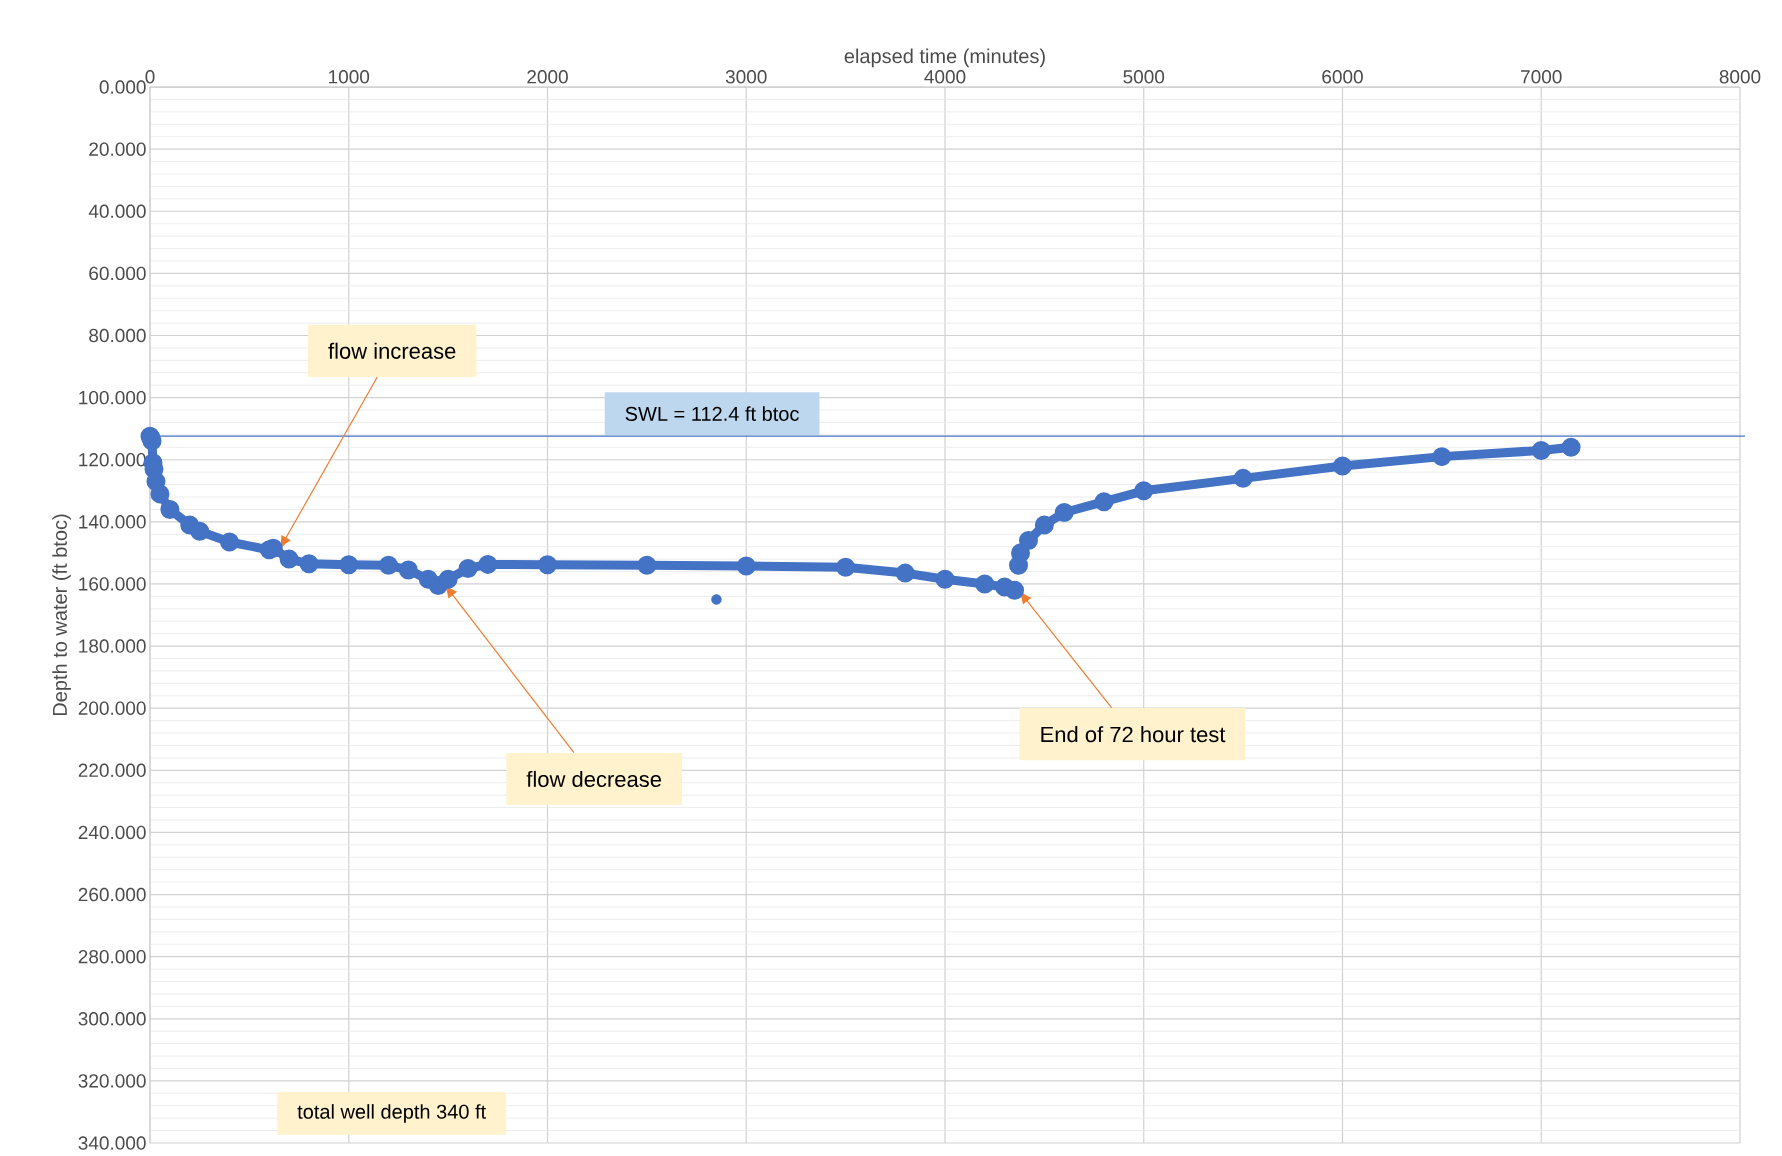 Image resolution: width=1782 pixels, height=1156 pixels. I want to click on y-tick-label: 100.000, so click(112, 397).